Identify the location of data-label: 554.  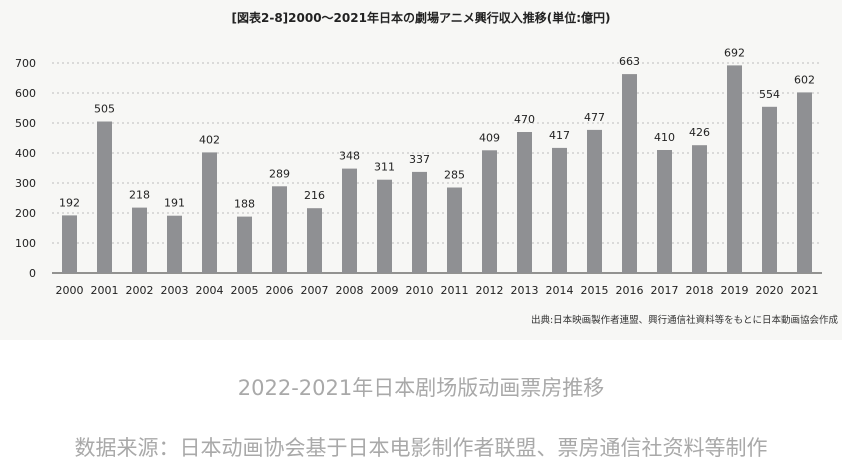
(769, 94).